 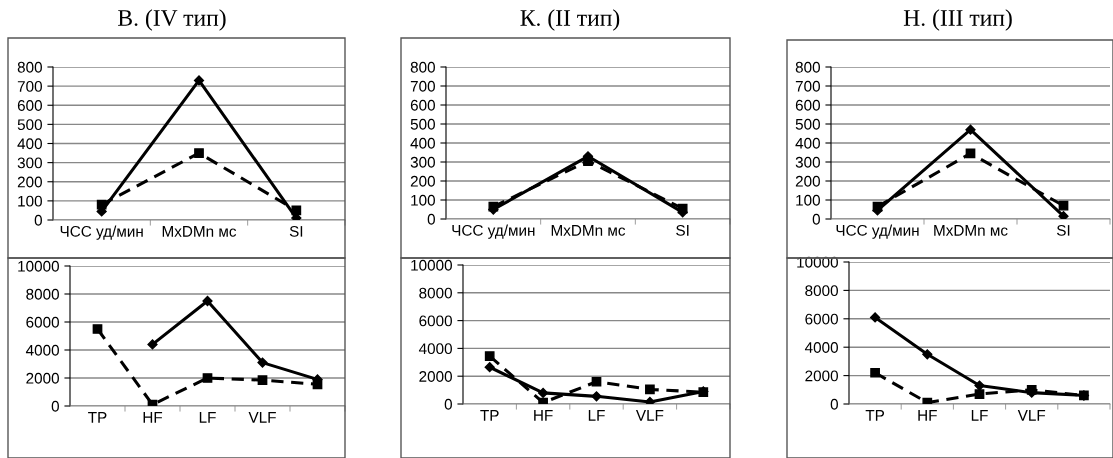 I want to click on chart-title: К. (II тип), so click(x=570, y=20).